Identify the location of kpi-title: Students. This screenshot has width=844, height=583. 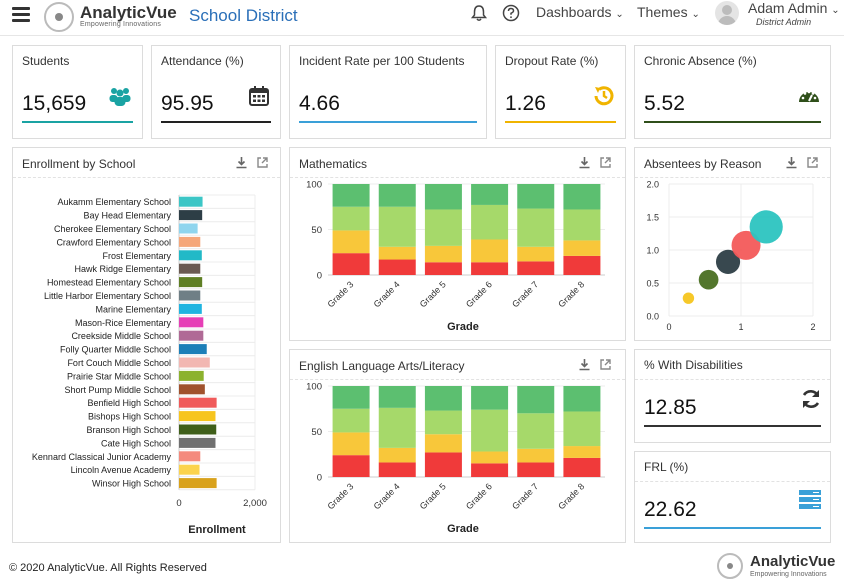
(46, 61).